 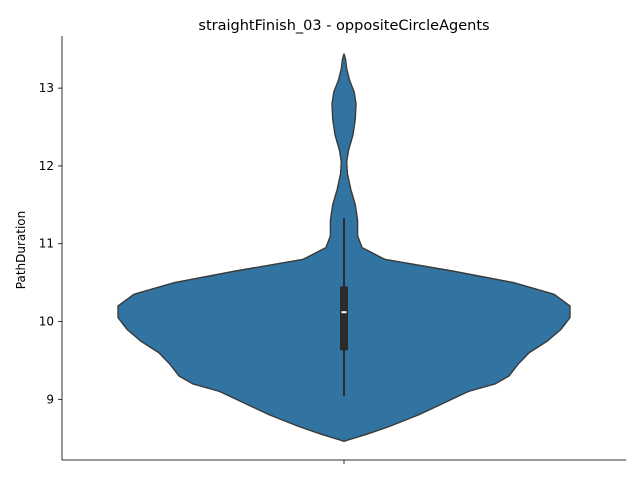 What do you see at coordinates (21, 250) in the screenshot?
I see `y-axis-label: PathDuration` at bounding box center [21, 250].